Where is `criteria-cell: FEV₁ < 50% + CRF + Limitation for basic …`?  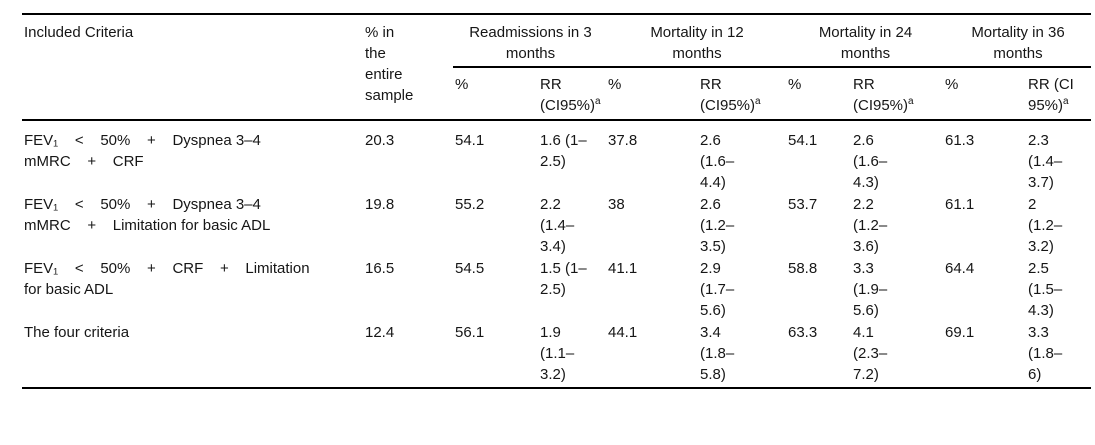 criteria-cell: FEV₁ < 50% + CRF + Limitation for basic … is located at coordinates (167, 279).